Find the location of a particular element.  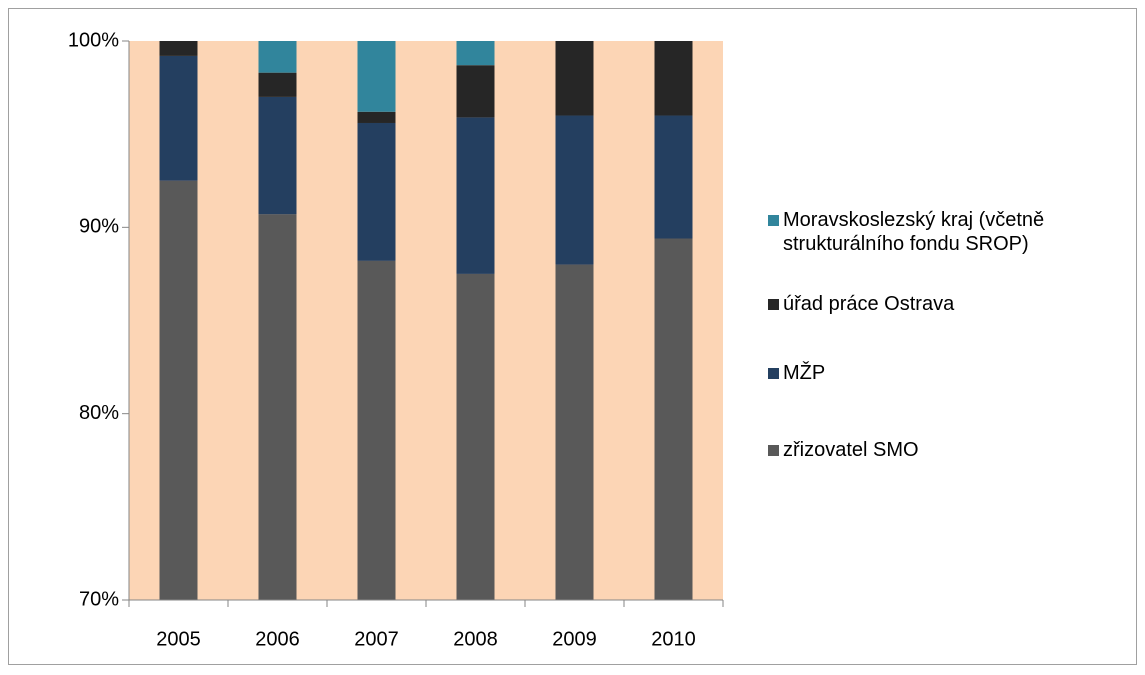

legend-entry: úřad práce Ostrava is located at coordinates (948, 304).